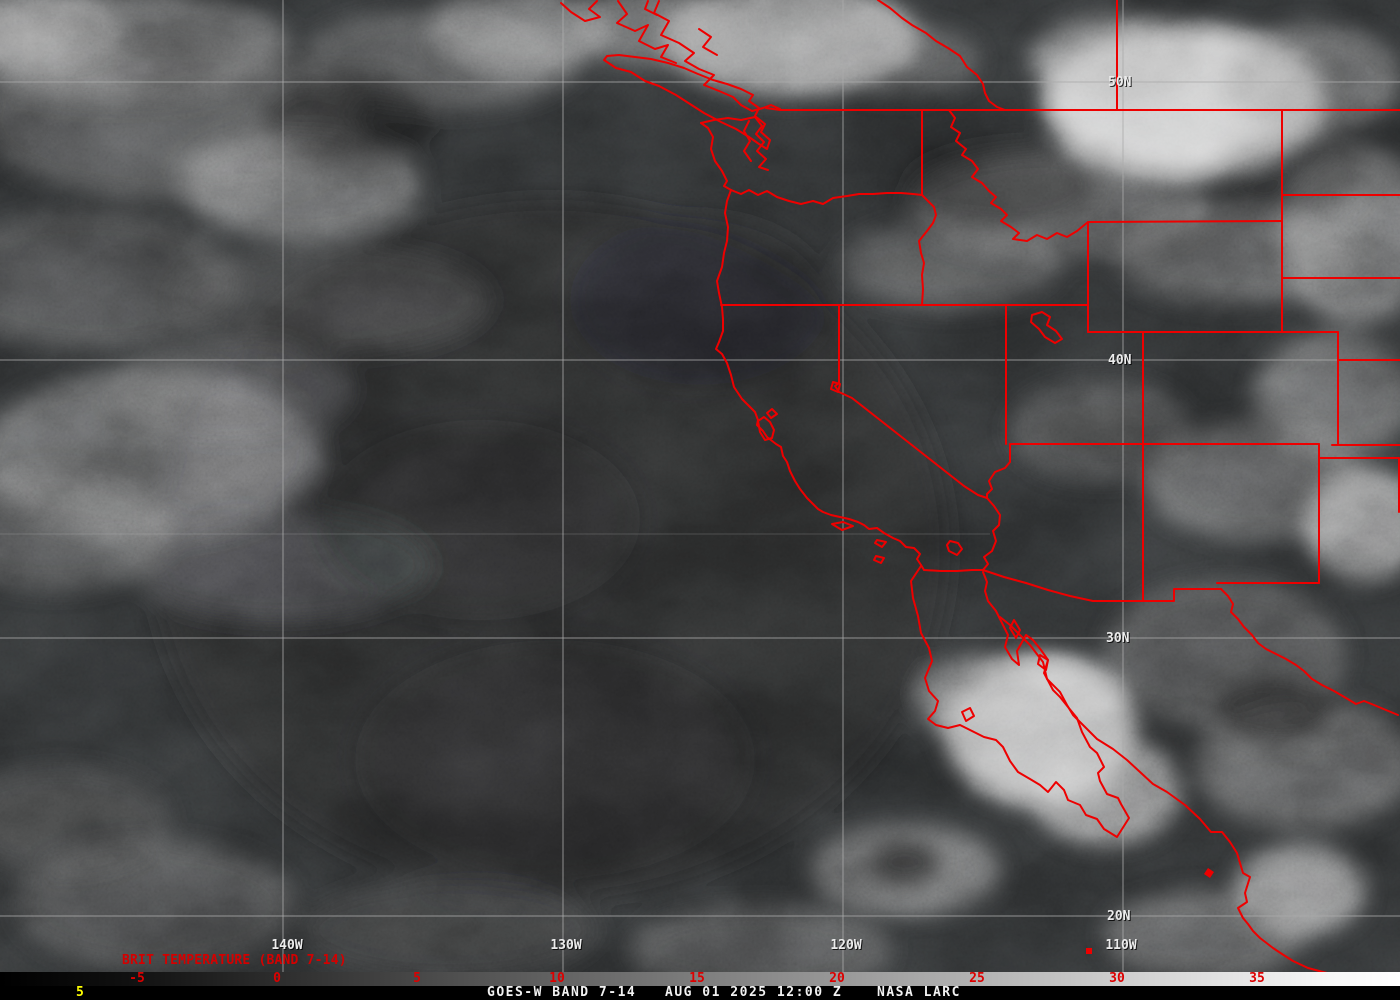 The height and width of the screenshot is (1000, 1400). Describe the element at coordinates (287, 945) in the screenshot. I see `longitude-label: 140W` at that location.